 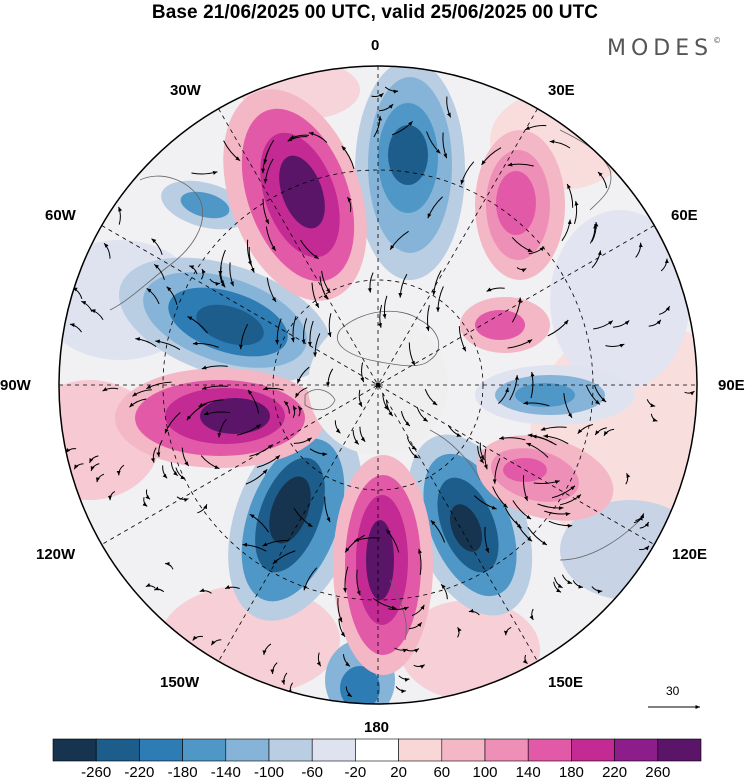 I want to click on colorbar-tick-label: -100, so click(x=269, y=772).